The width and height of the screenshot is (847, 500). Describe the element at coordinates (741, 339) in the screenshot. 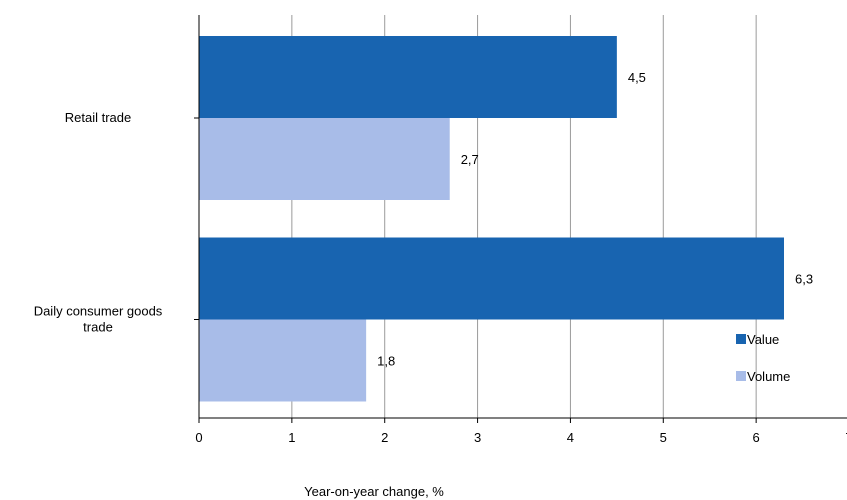

I see `legend-swatch-value` at that location.